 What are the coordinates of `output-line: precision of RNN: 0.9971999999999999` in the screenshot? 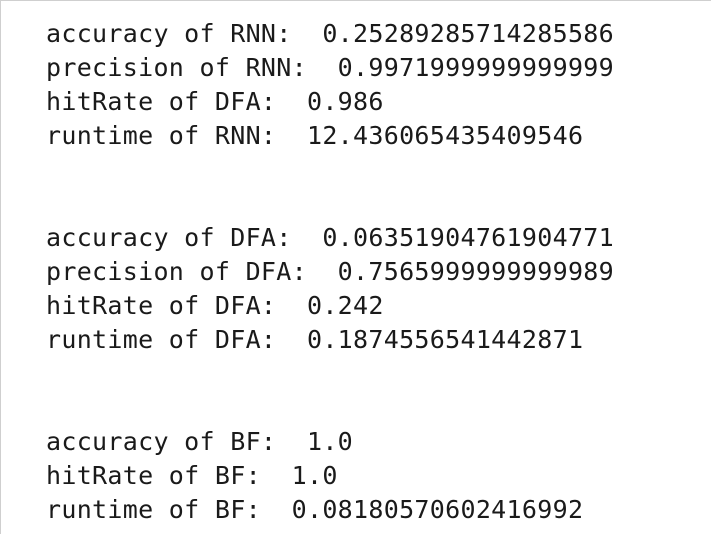 It's located at (330, 67).